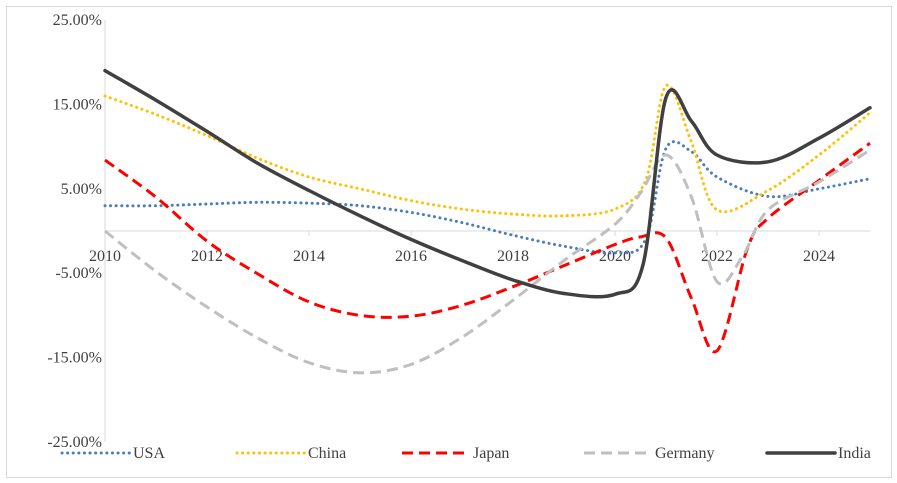 This screenshot has height=483, width=897. Describe the element at coordinates (309, 256) in the screenshot. I see `x-tick-label: 2014` at that location.